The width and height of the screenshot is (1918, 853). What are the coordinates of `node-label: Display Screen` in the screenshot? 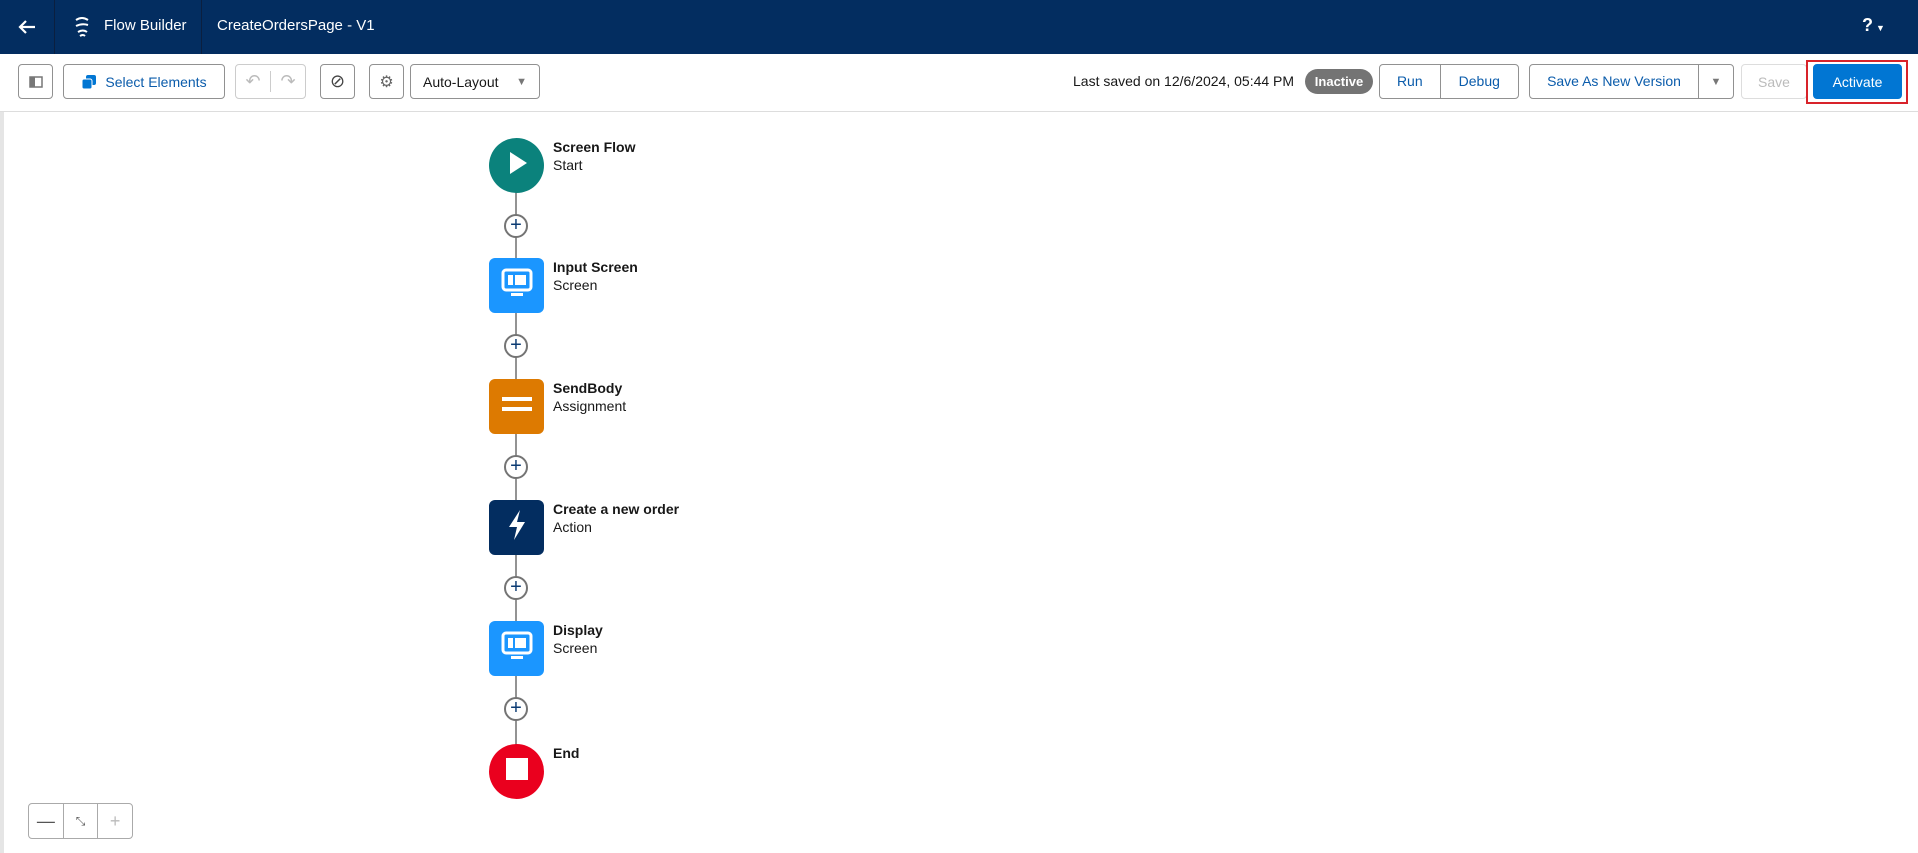 It's located at (578, 639).